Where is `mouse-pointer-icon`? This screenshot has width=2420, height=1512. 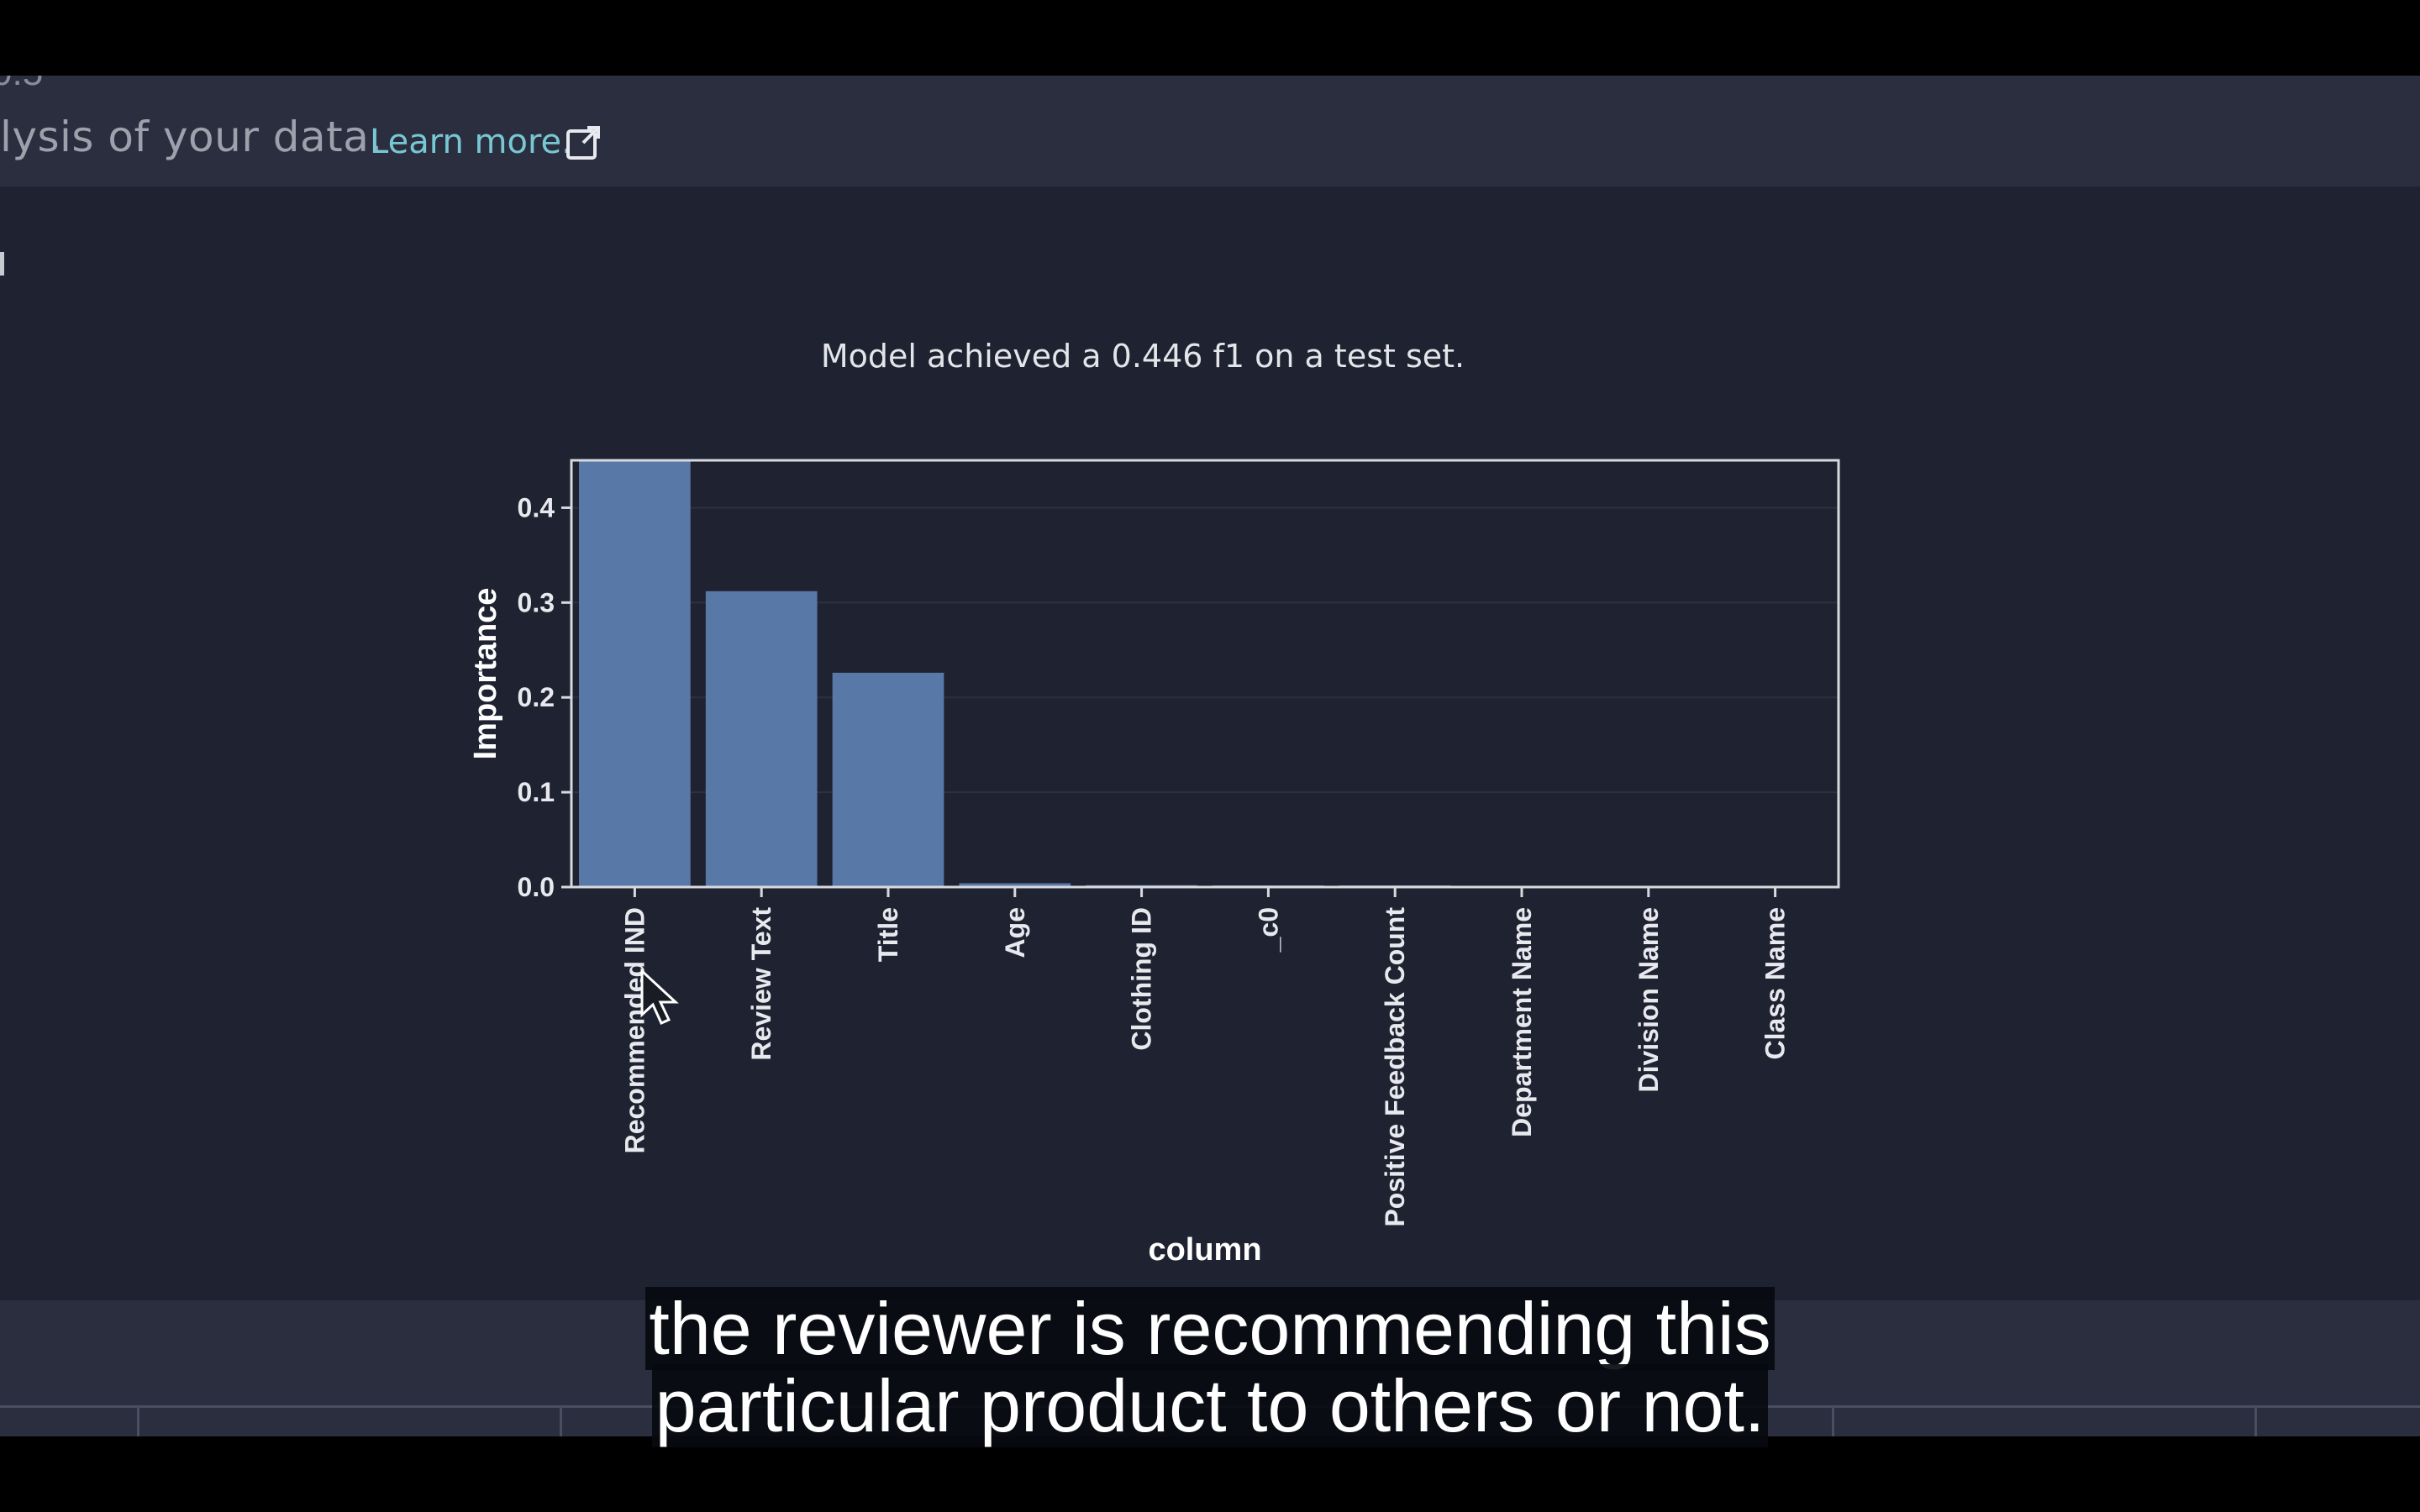
mouse-pointer-icon is located at coordinates (659, 996).